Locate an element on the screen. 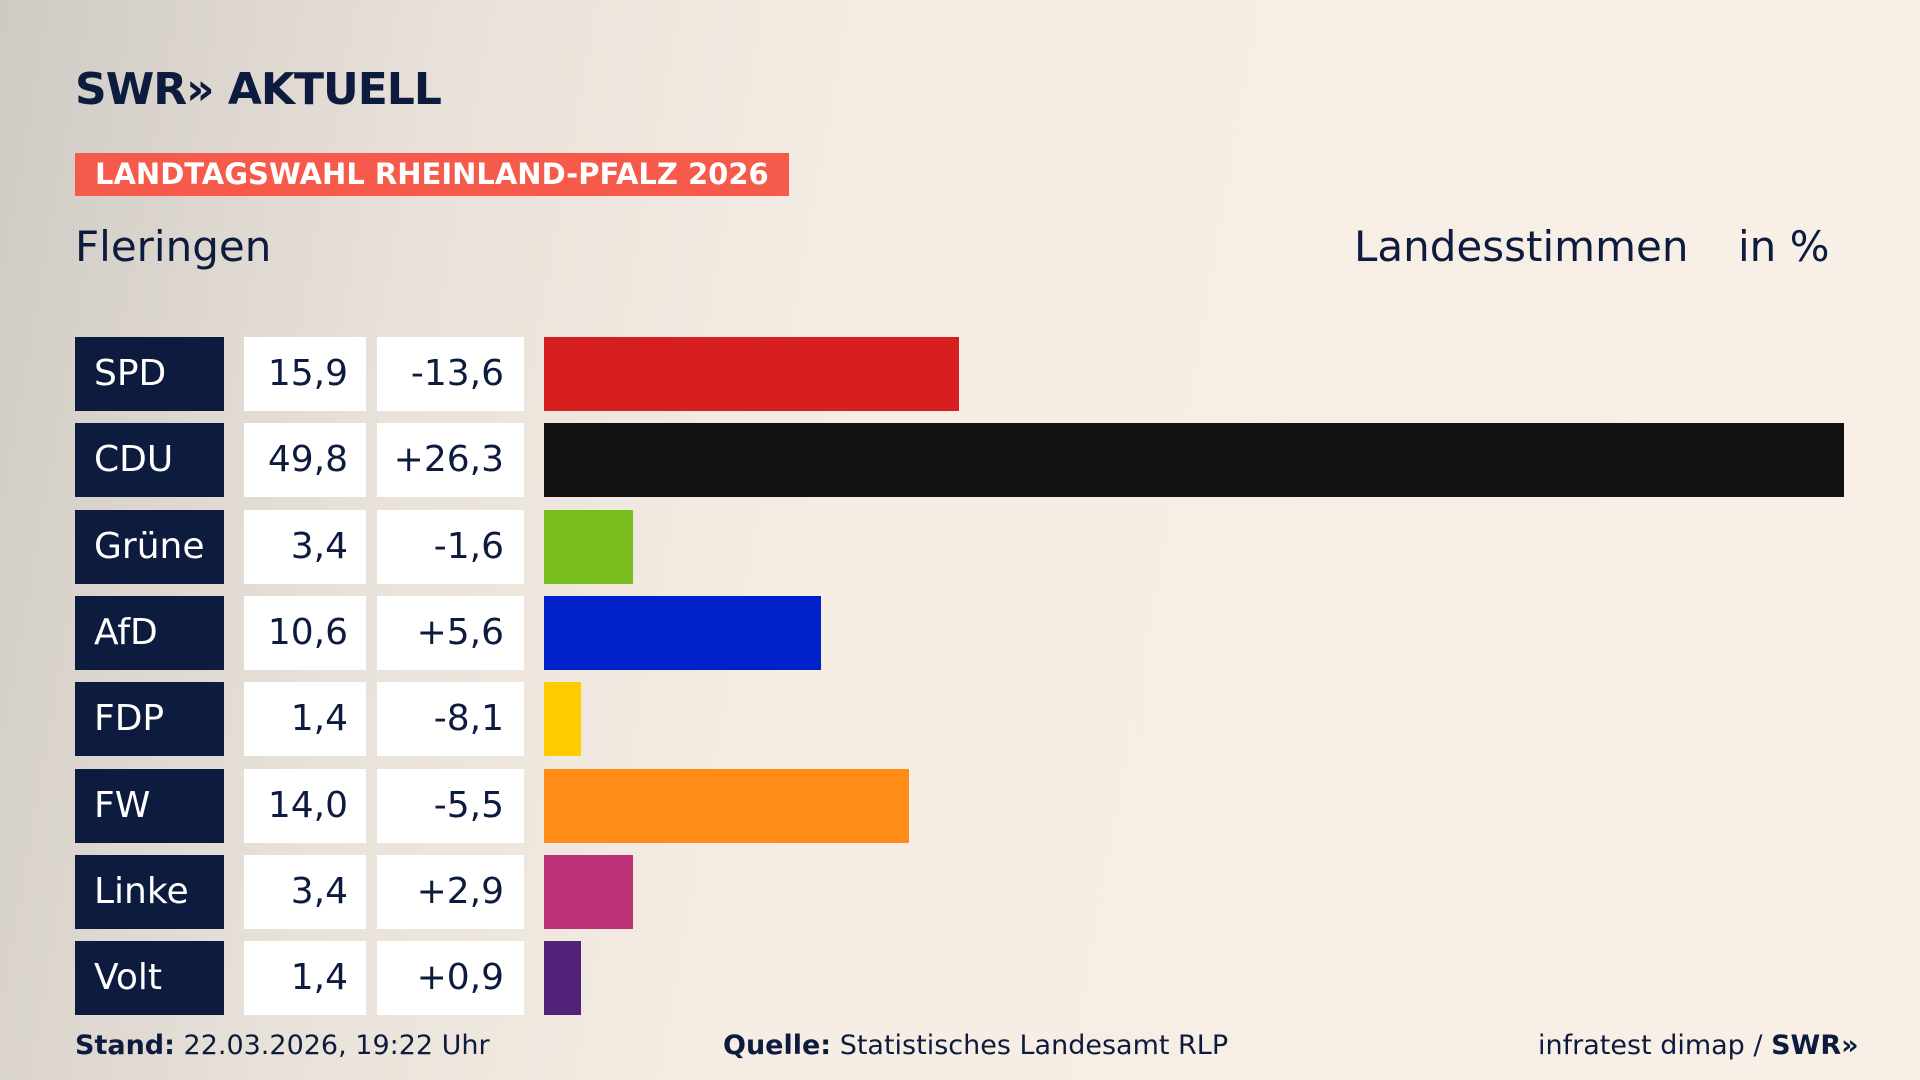 Image resolution: width=1920 pixels, height=1080 pixels. value-label: 15,9 is located at coordinates (305, 374).